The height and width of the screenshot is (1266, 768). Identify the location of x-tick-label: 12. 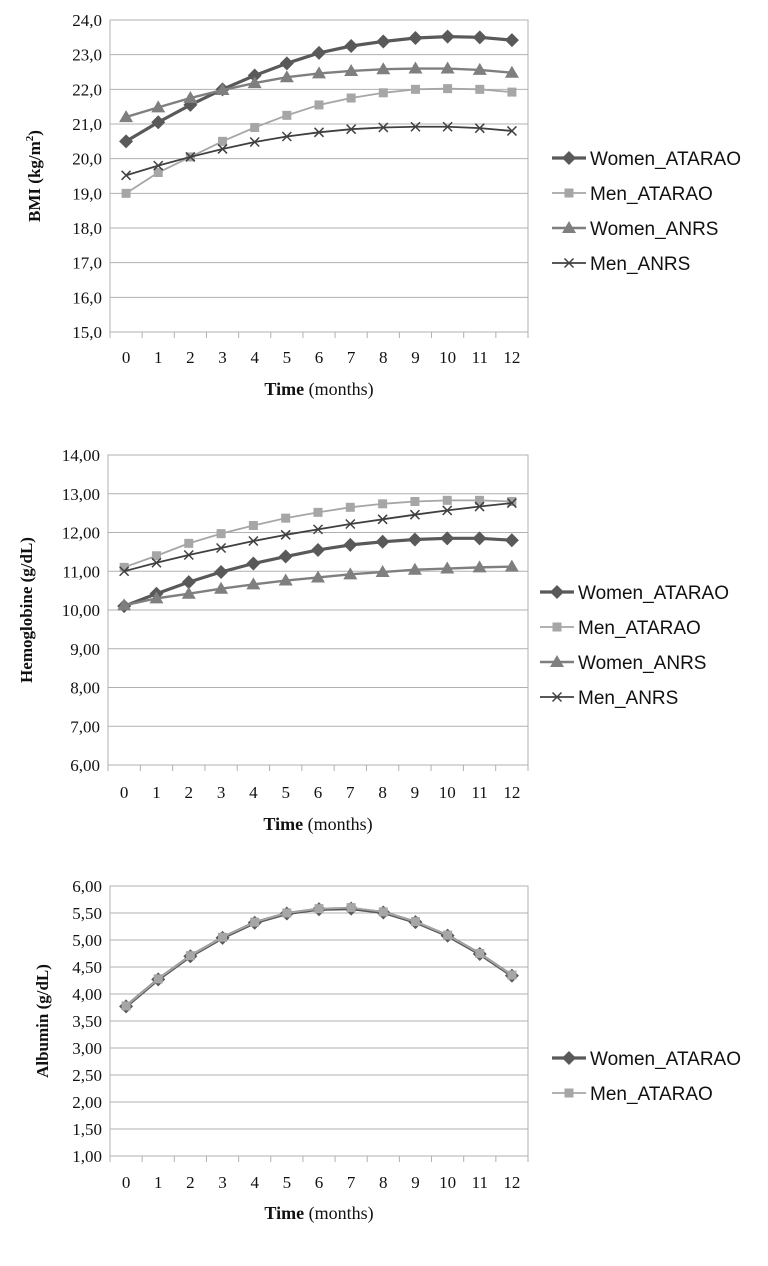
(511, 357).